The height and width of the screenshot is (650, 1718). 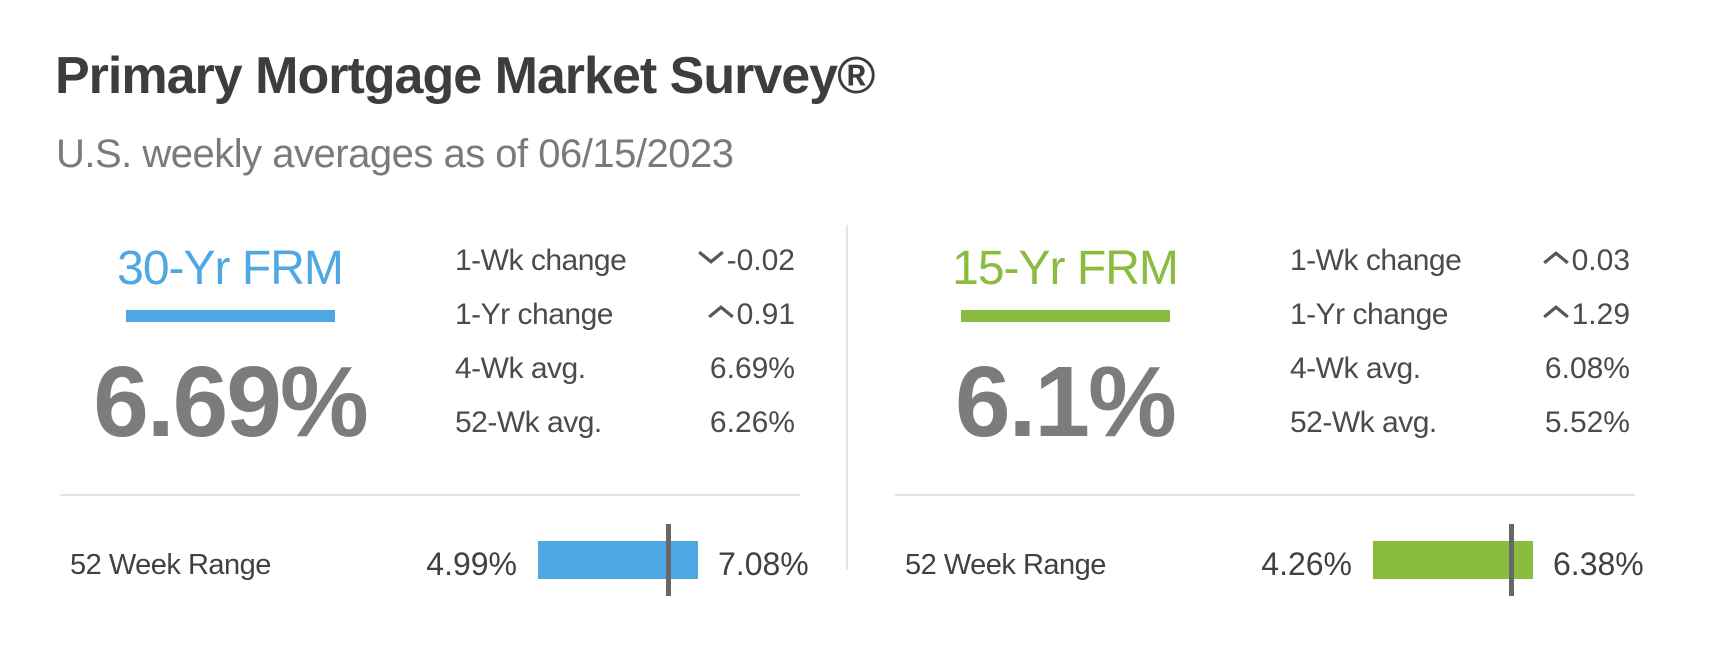 I want to click on stat-number: 0.03, so click(x=1600, y=260).